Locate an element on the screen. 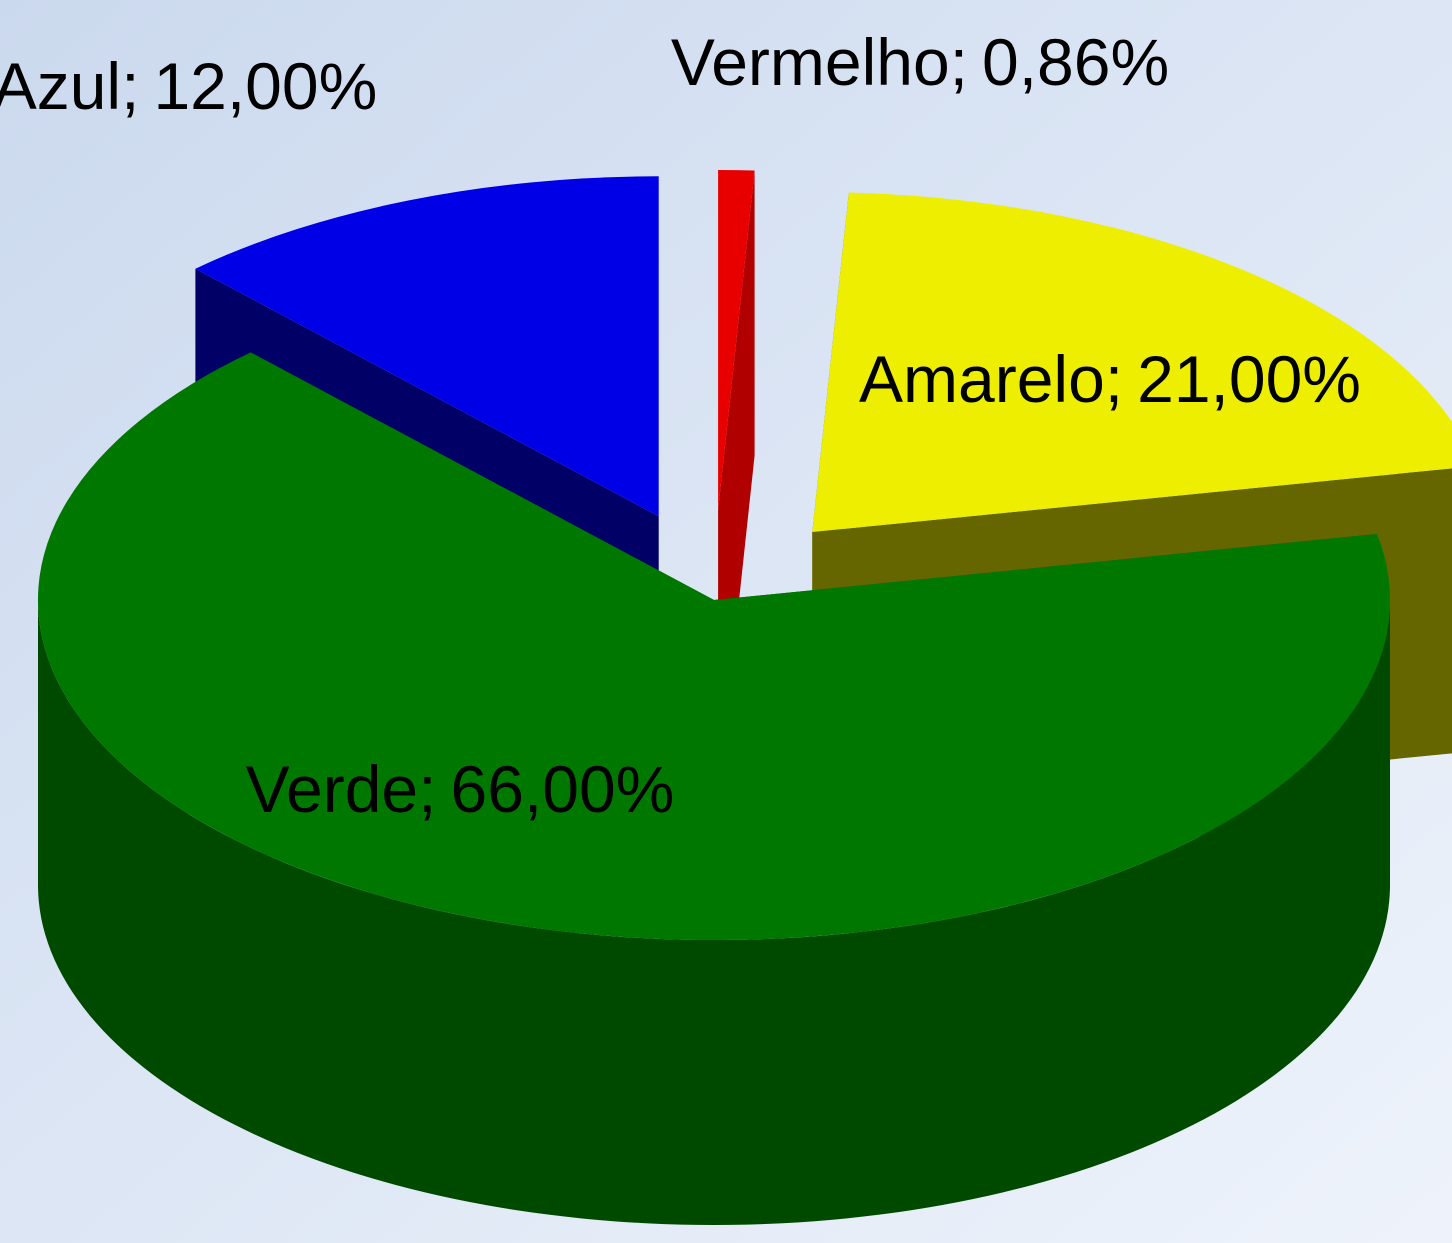 This screenshot has height=1243, width=1452. label-category: Amarelo is located at coordinates (982, 379).